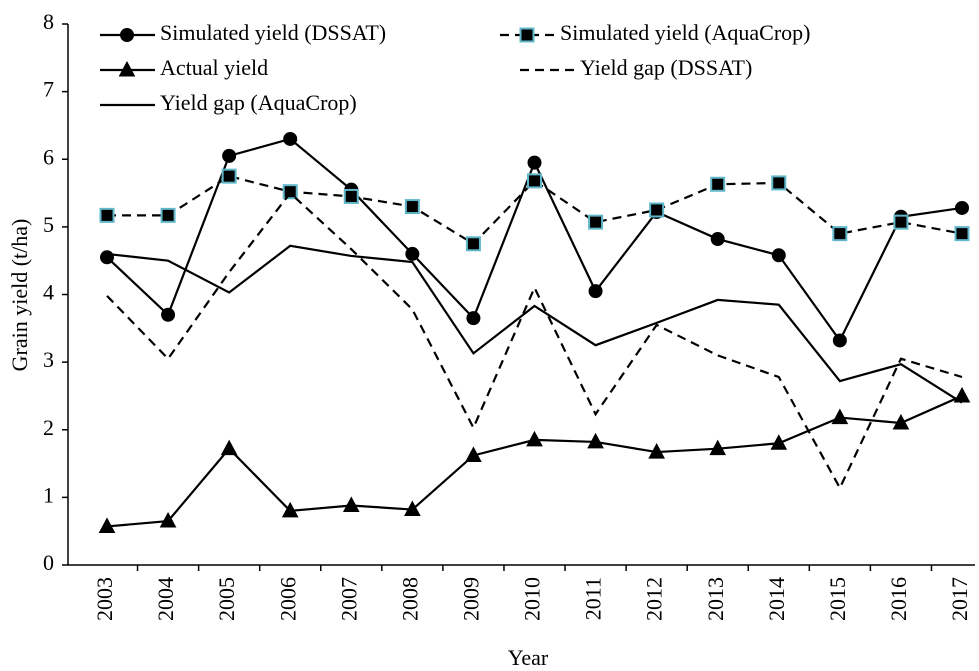 The image size is (979, 671). Describe the element at coordinates (48, 292) in the screenshot. I see `y-tick-label: 4` at that location.